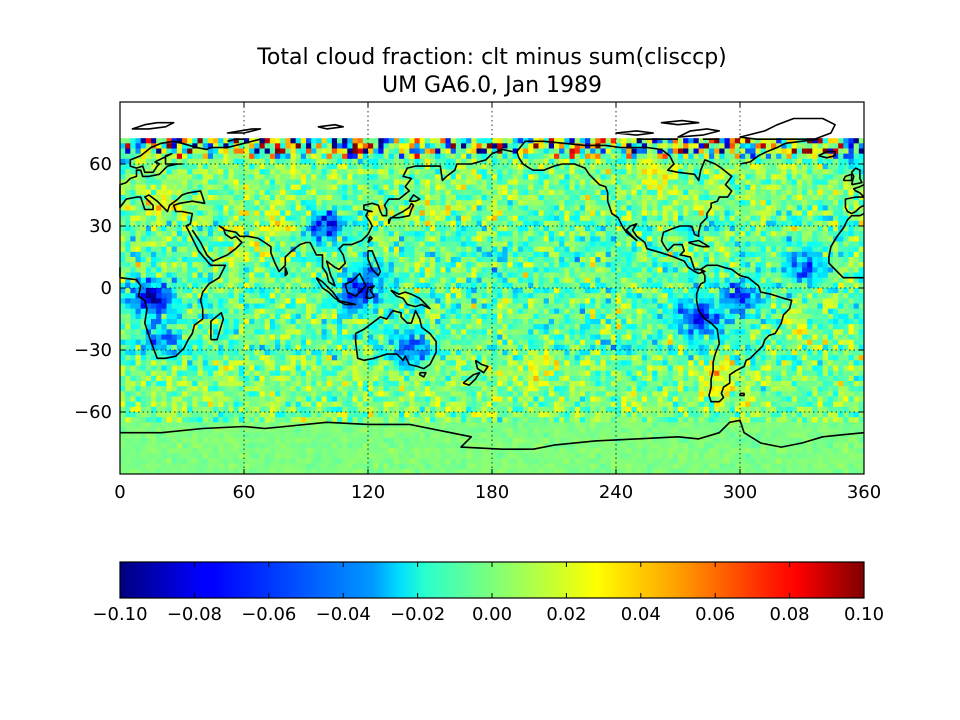  I want to click on colorbar-tick-label: −0.02, so click(417, 614).